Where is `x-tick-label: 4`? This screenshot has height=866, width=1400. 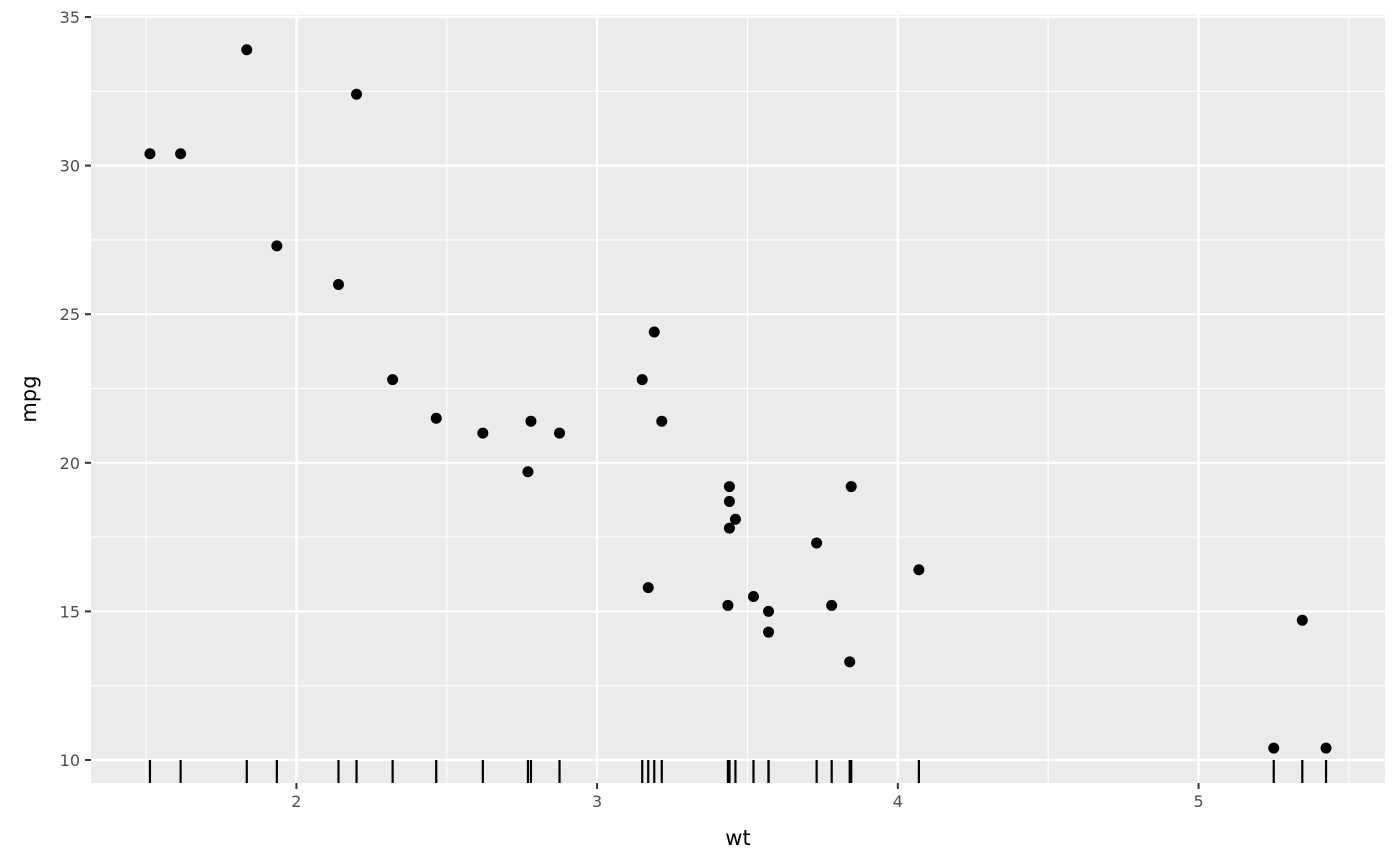 x-tick-label: 4 is located at coordinates (898, 801).